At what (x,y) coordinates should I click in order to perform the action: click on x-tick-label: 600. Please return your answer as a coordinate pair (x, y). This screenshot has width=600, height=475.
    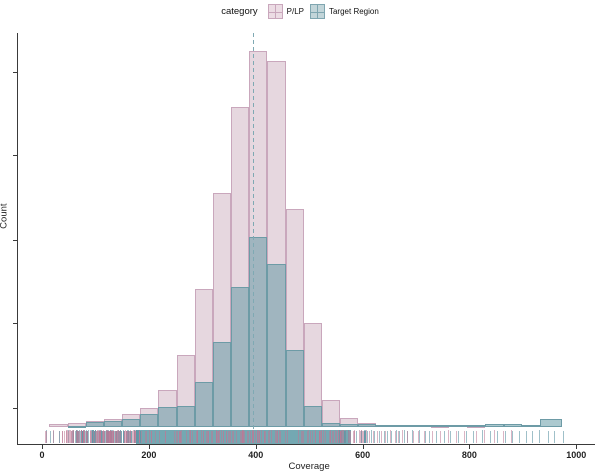
    Looking at the image, I should click on (363, 455).